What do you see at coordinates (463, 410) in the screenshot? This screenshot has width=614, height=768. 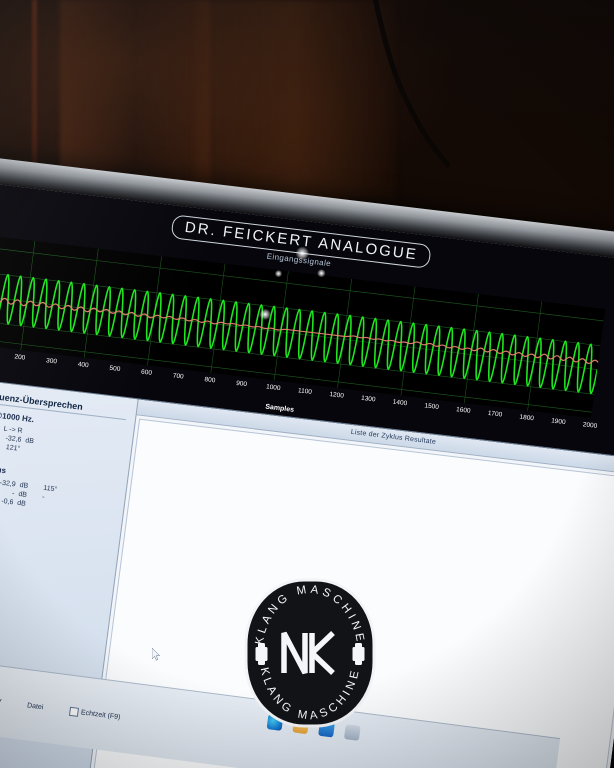 I see `x-tick-16: 1600` at bounding box center [463, 410].